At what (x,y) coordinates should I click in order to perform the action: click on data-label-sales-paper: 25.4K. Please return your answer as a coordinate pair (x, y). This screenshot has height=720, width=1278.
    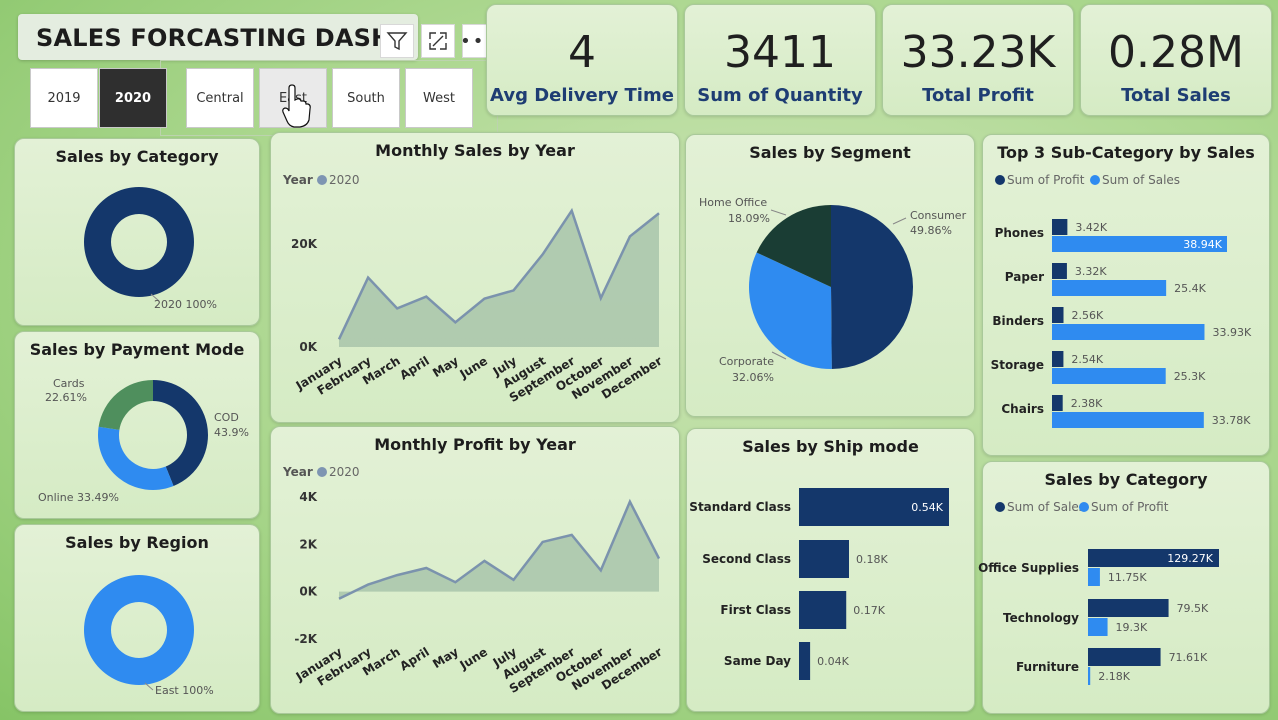
    Looking at the image, I should click on (1190, 288).